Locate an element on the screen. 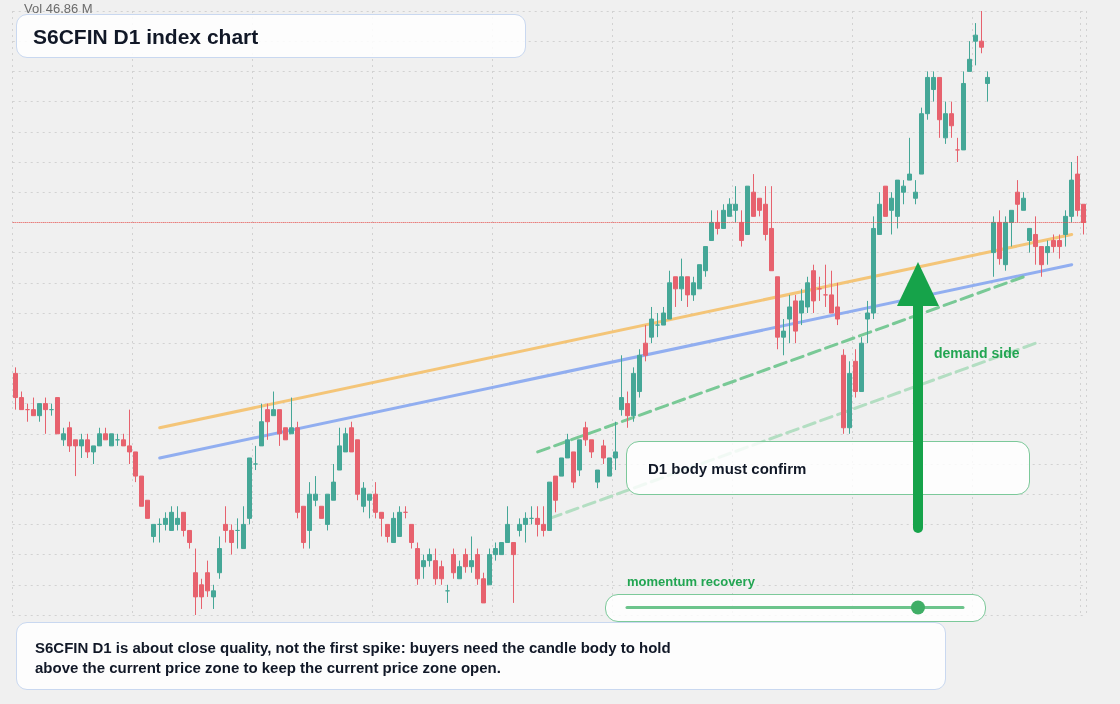  text-card: D1 body must confirm is located at coordinates (828, 468).